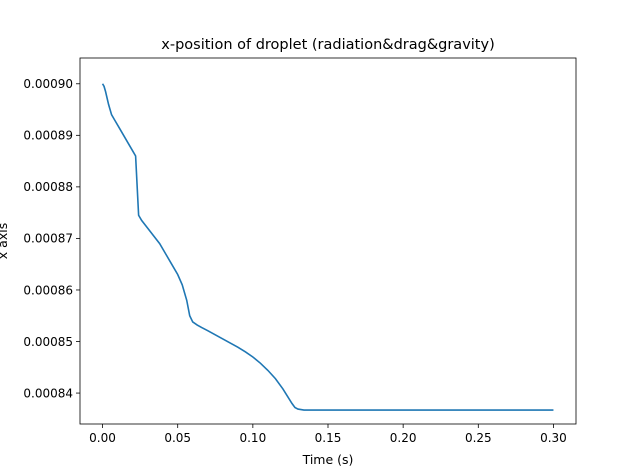  I want to click on x-ticks: 0.00 0.05 0.10 0.15 0.20 0.25 0.30, so click(328, 434).